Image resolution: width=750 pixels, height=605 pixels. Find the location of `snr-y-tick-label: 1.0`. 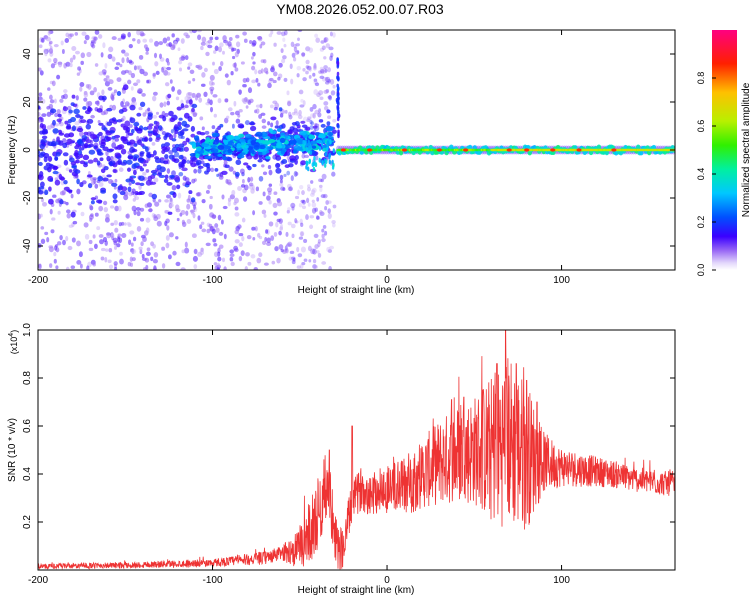

snr-y-tick-label: 1.0 is located at coordinates (27, 330).